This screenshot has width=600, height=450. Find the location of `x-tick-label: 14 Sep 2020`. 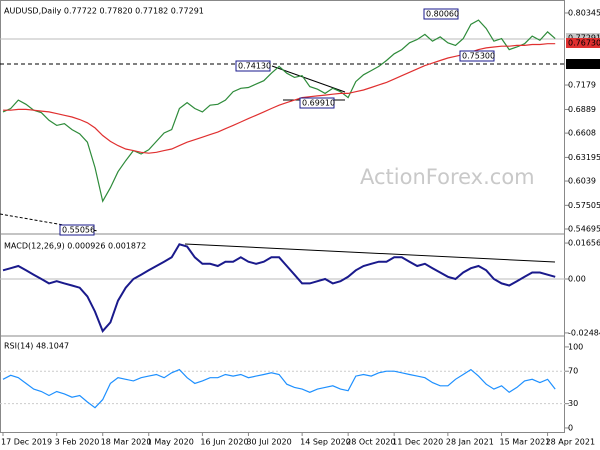

x-tick-label: 14 Sep 2020 is located at coordinates (325, 442).